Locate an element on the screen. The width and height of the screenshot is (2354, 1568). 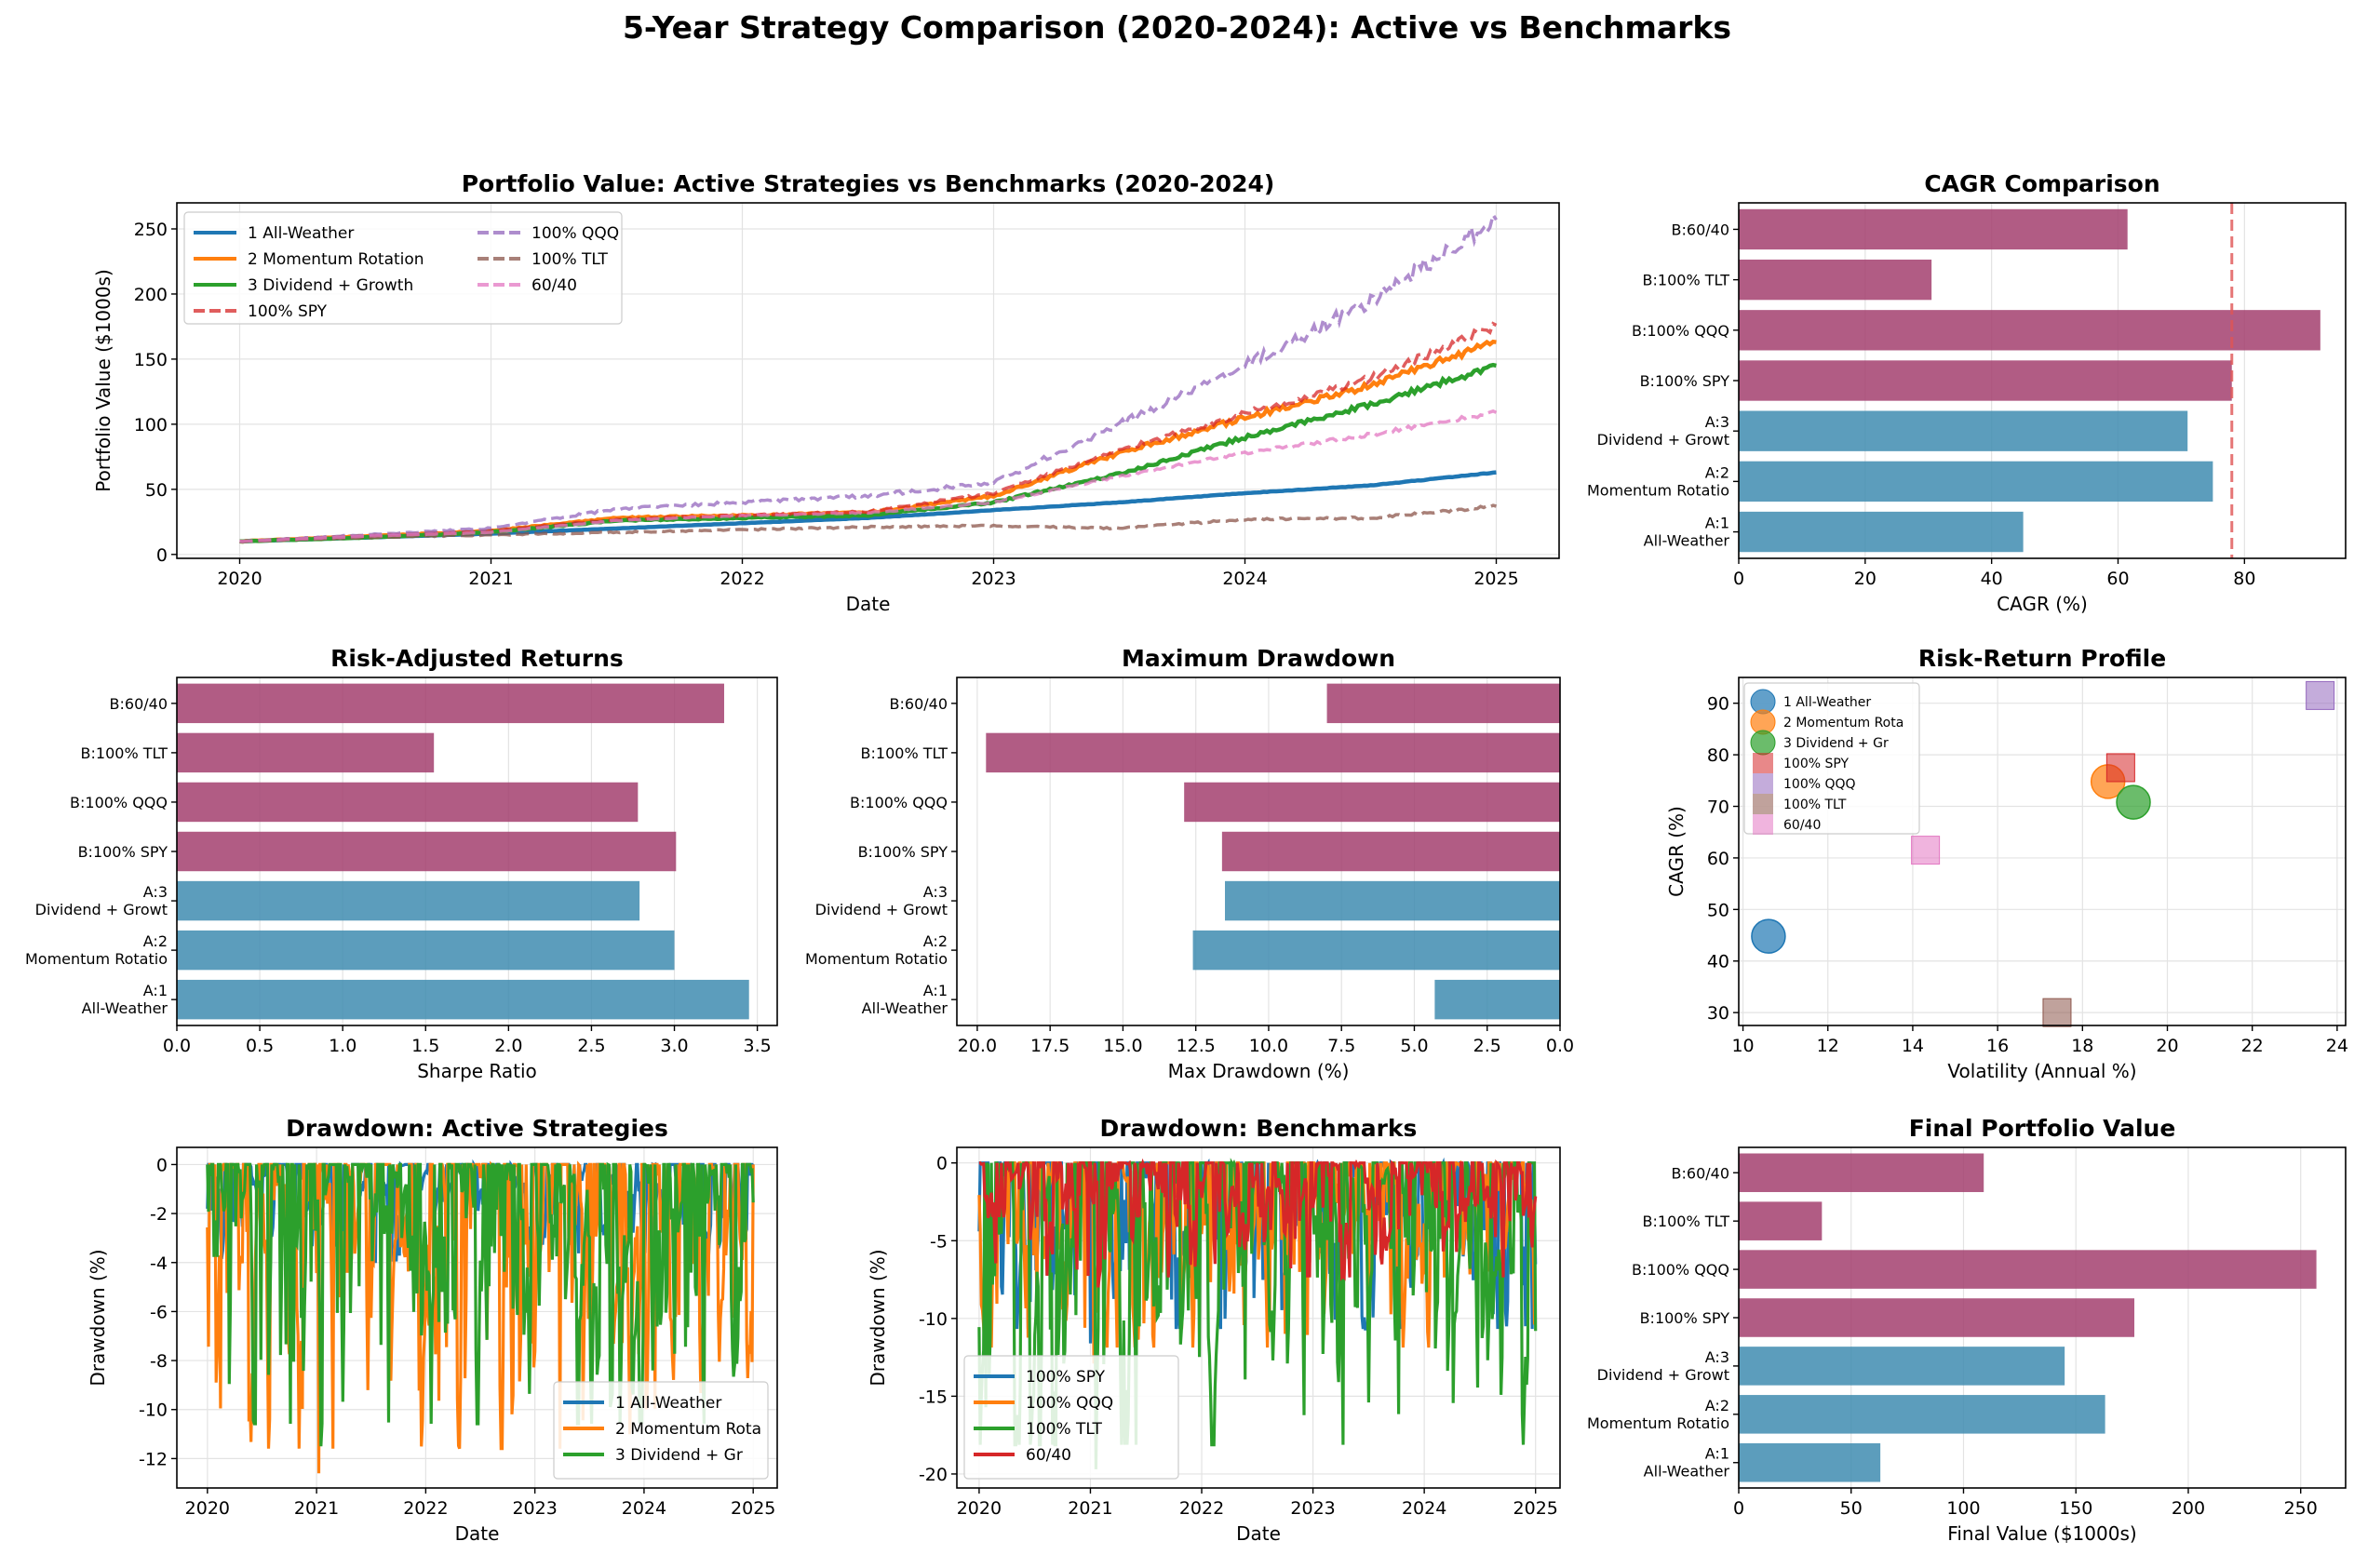
cagr-category-label: A:3 is located at coordinates (1717, 422).